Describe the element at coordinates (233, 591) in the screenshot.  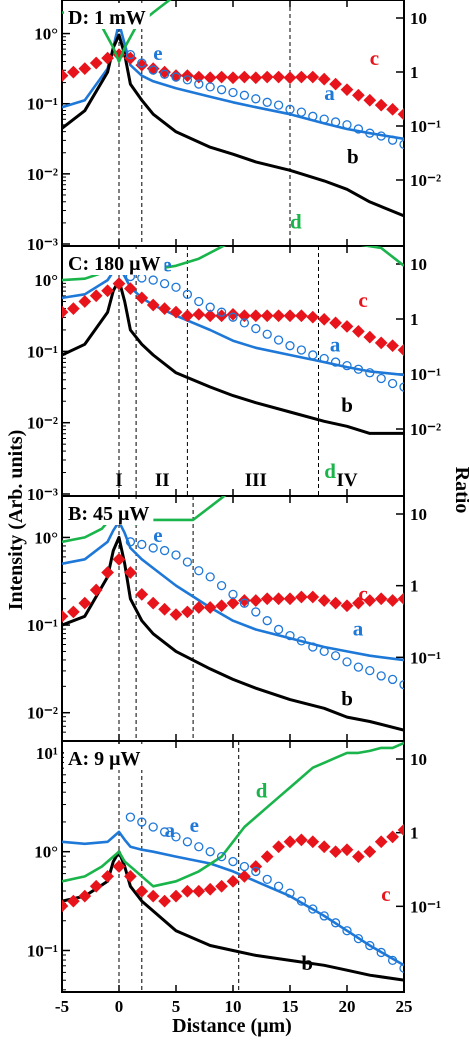
I see `series-a-line` at that location.